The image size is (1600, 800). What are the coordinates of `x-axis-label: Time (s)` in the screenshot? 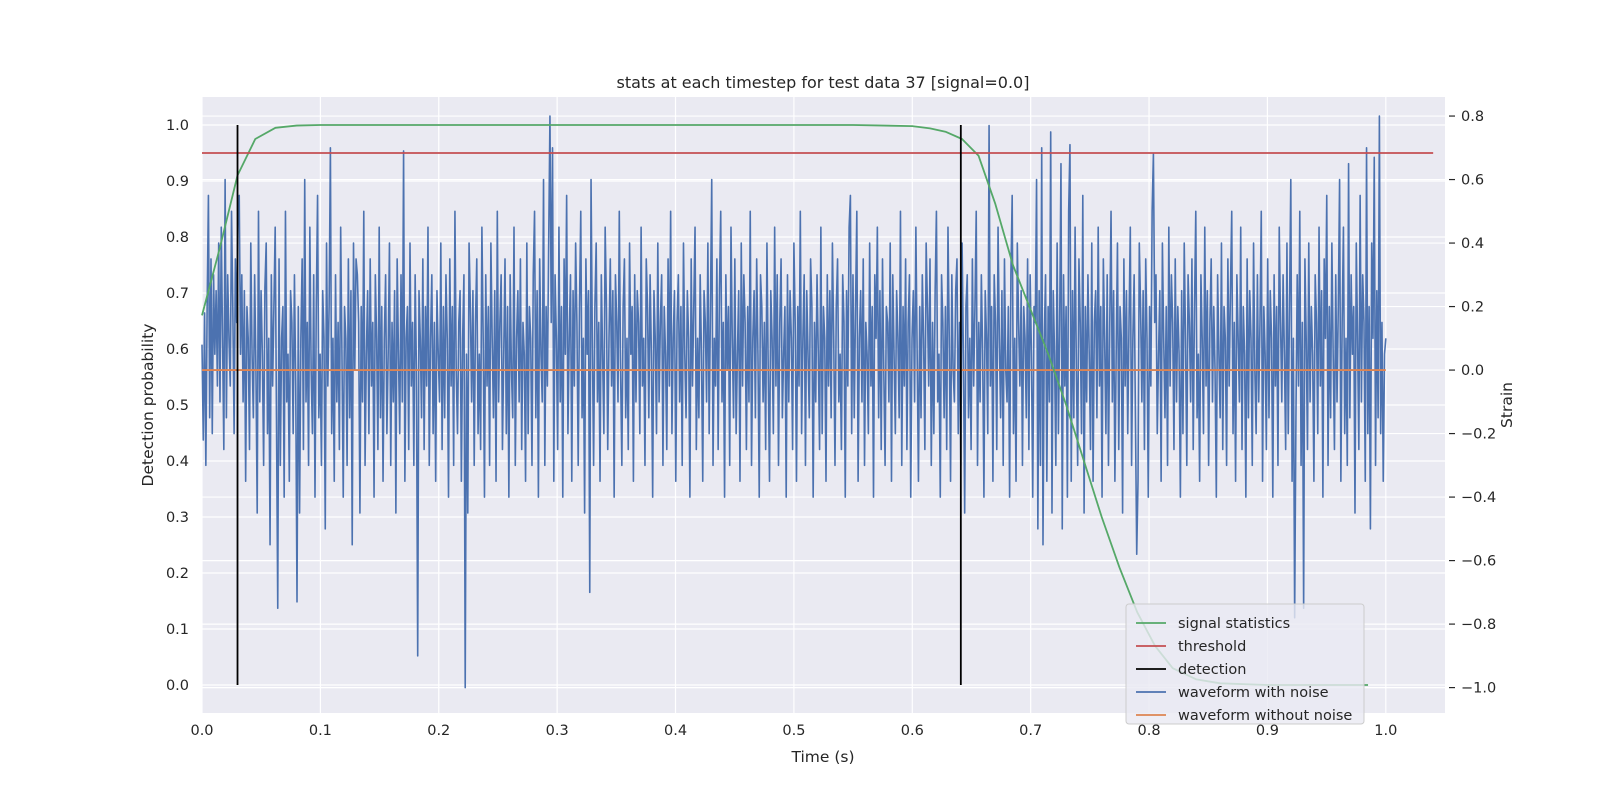 It's located at (822, 757).